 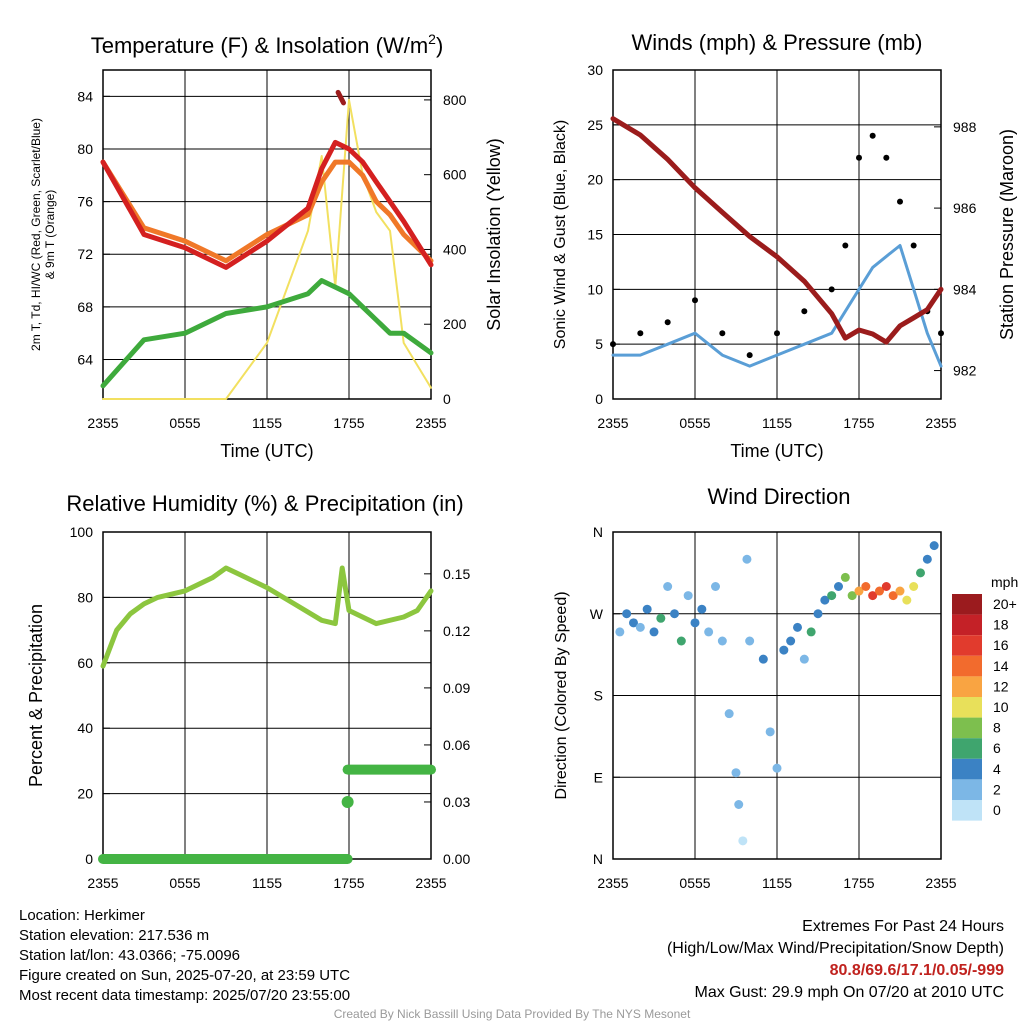 I want to click on y-axis-label: Sonic Wind & Gust (Blue, Black), so click(x=560, y=234).